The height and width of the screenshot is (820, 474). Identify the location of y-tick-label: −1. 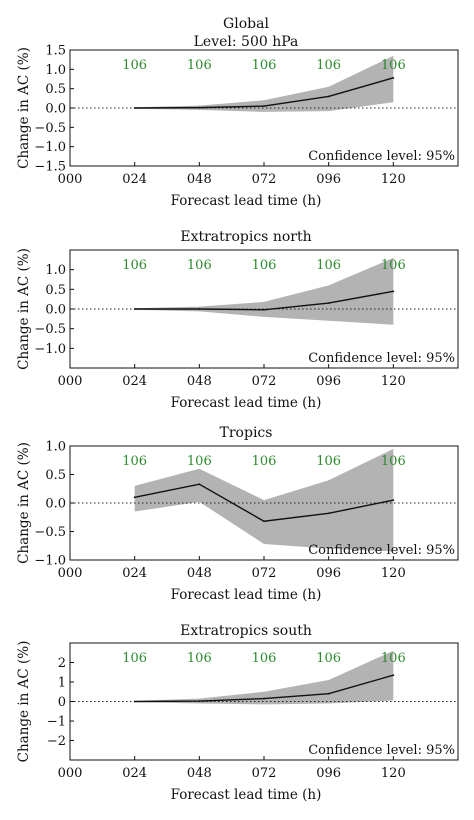
(56, 722).